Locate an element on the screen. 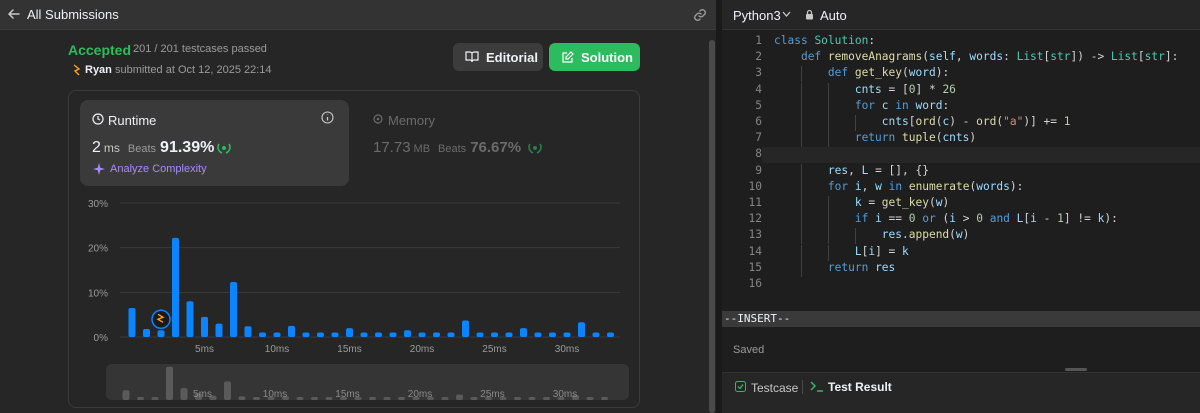 This screenshot has height=413, width=1200. y-tick-label: 30% is located at coordinates (98, 204).